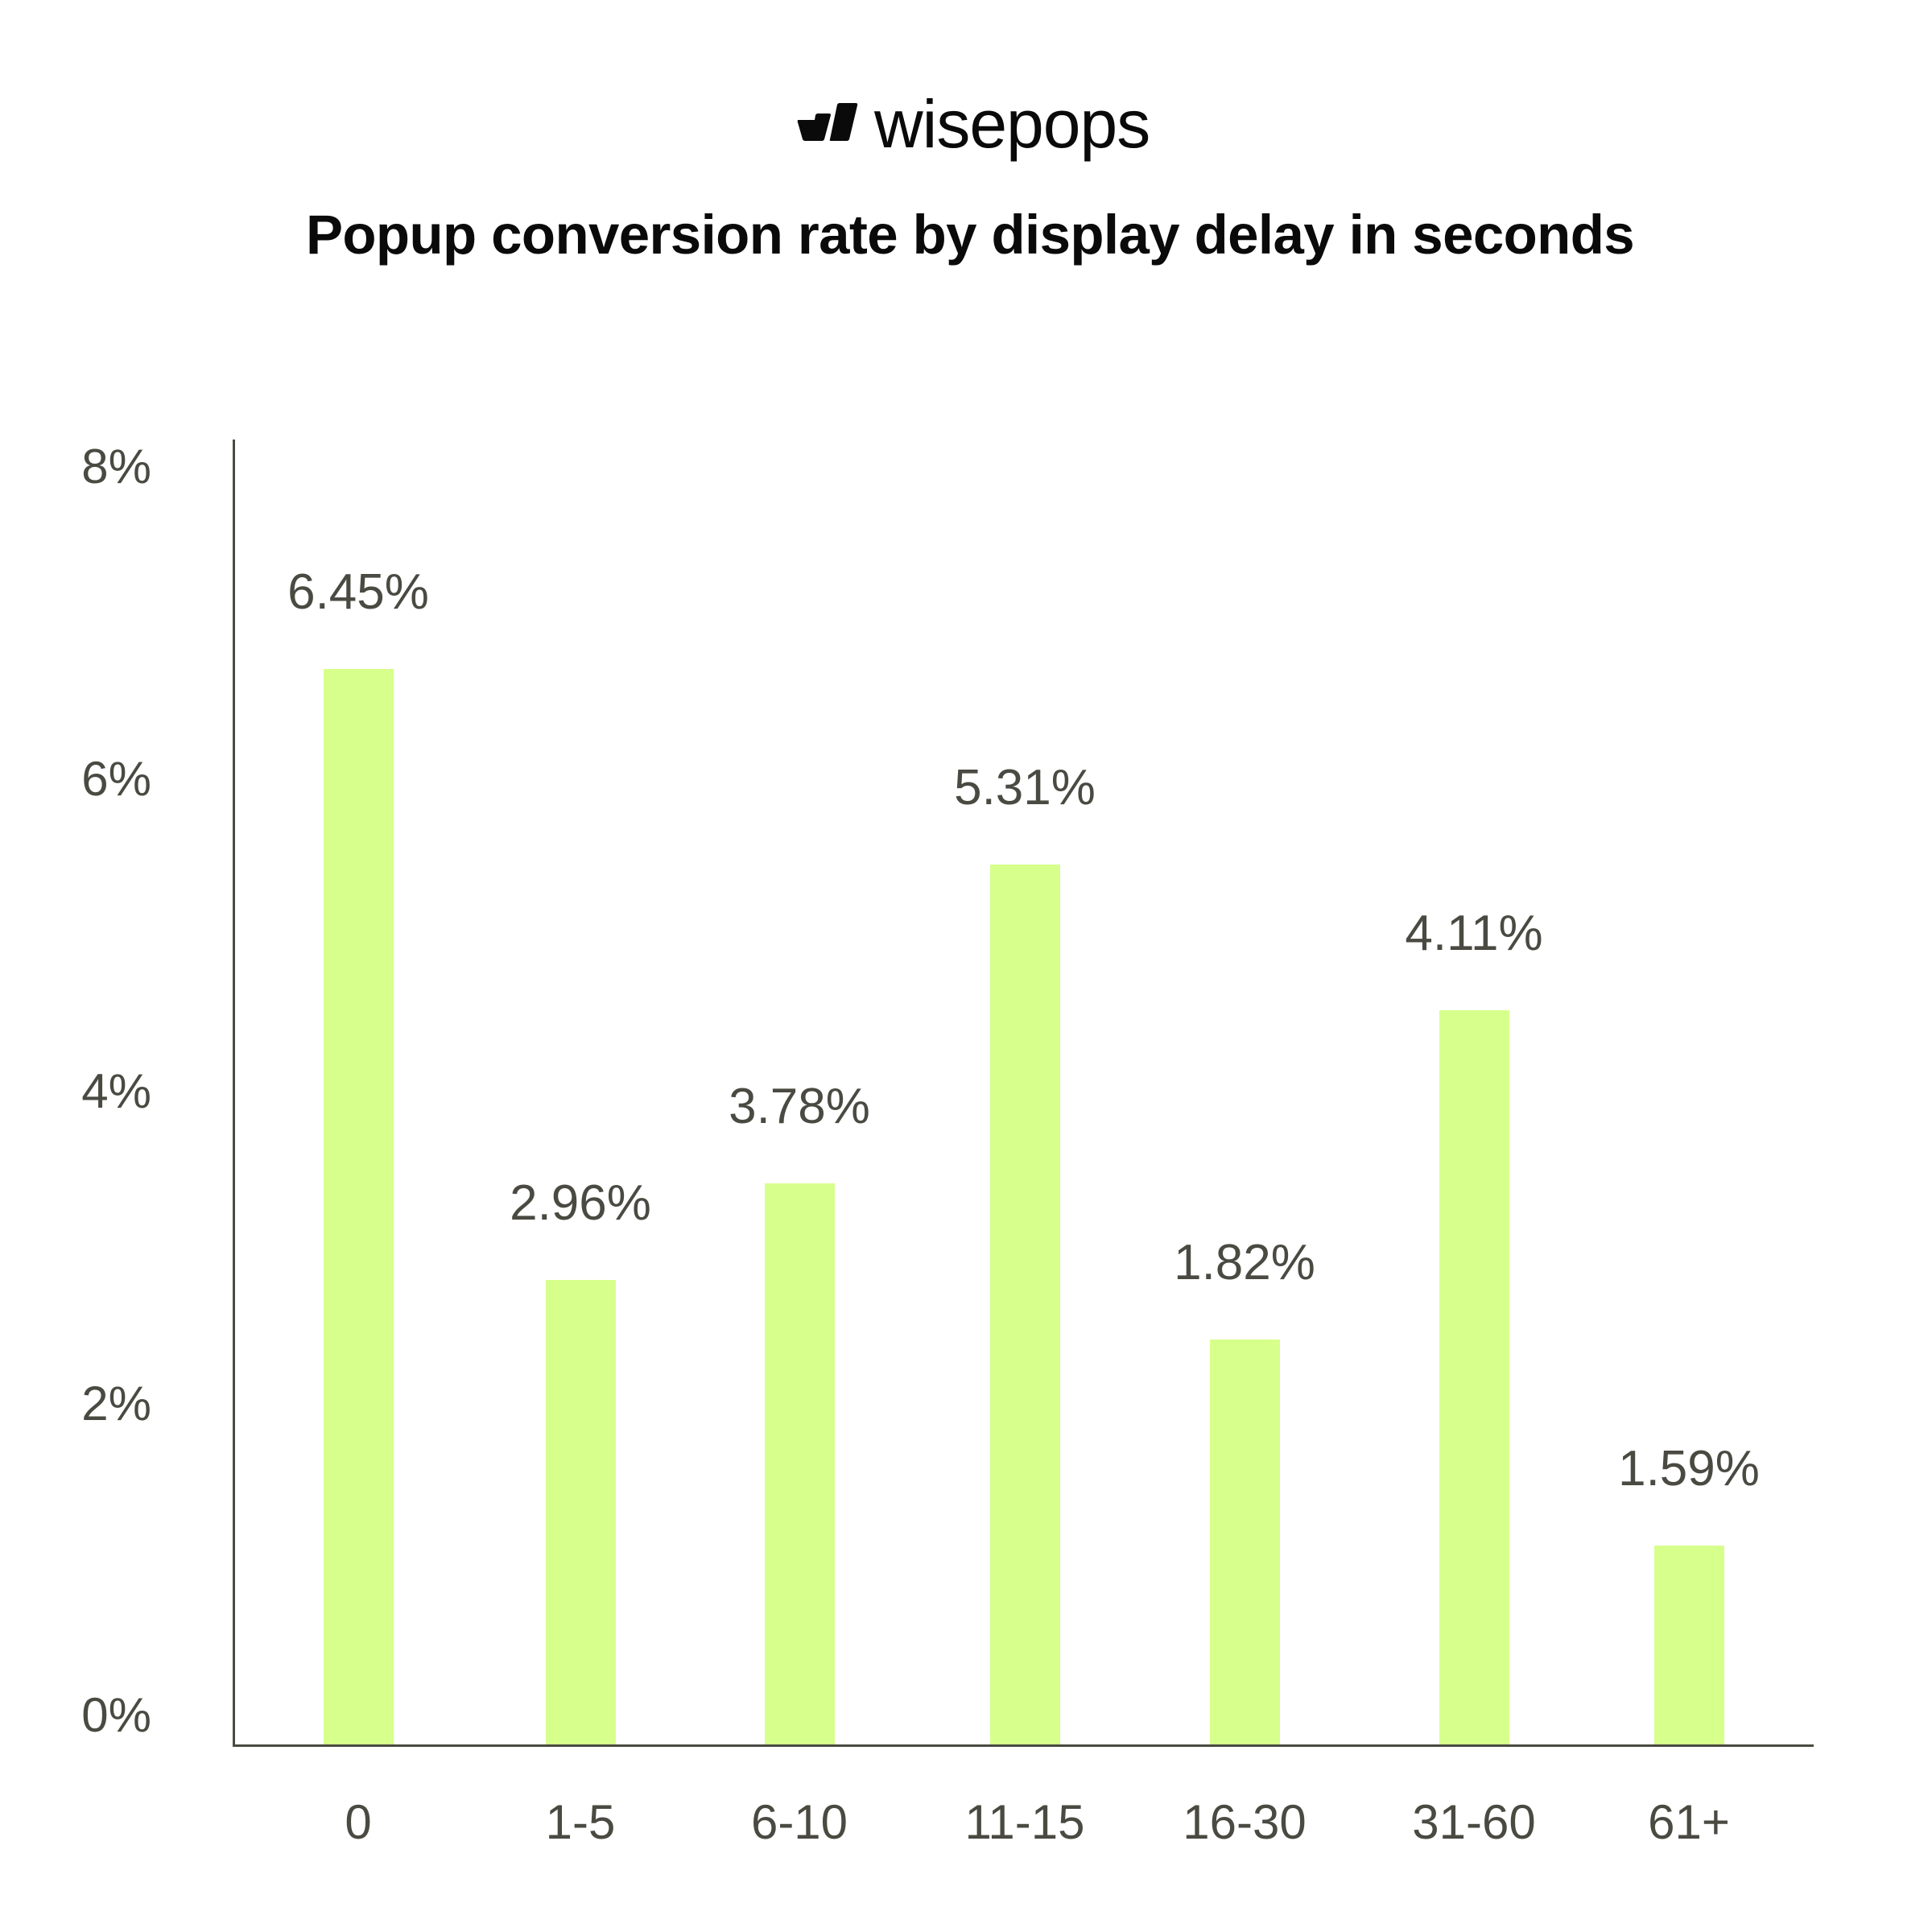  I want to click on x-category-label: 1-5, so click(580, 1822).